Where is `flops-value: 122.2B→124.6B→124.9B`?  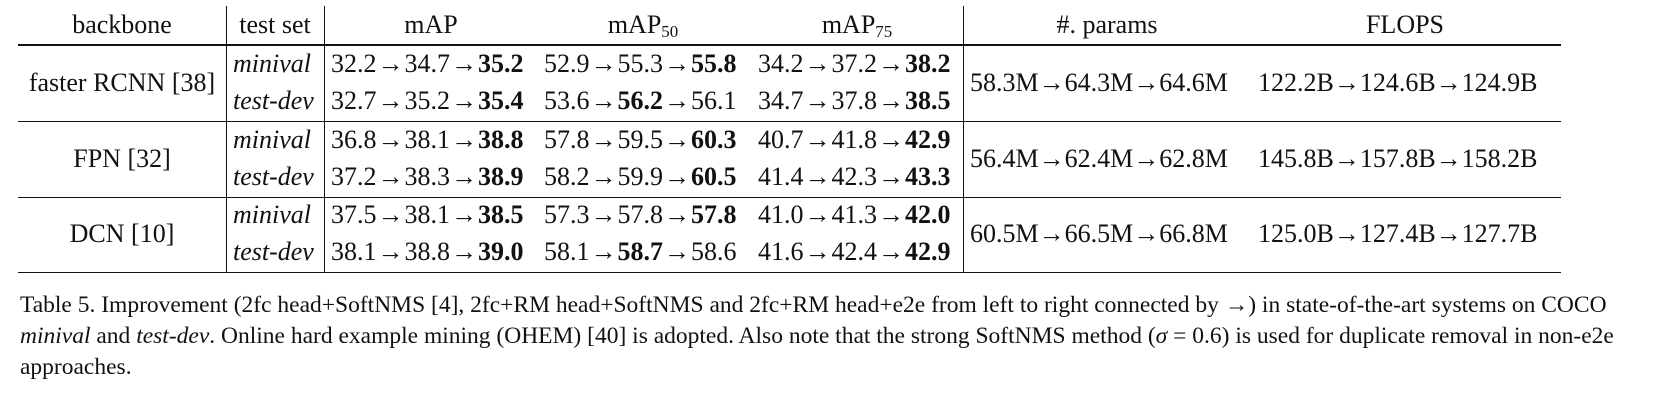 flops-value: 122.2B→124.6B→124.9B is located at coordinates (1398, 82).